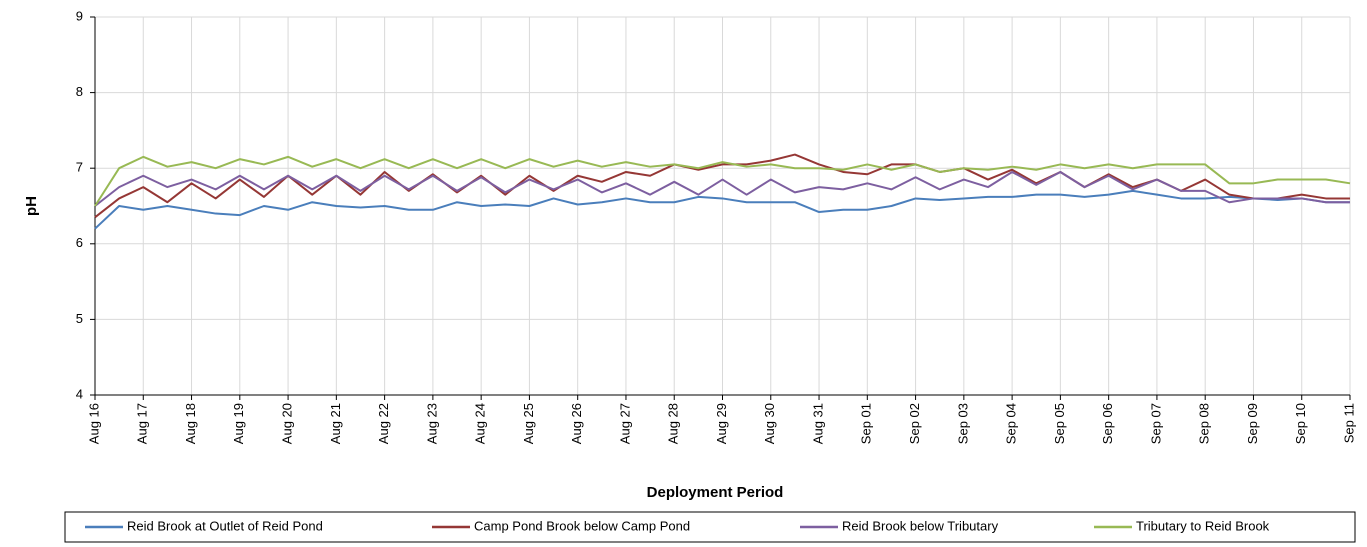 This screenshot has width=1367, height=547. What do you see at coordinates (79, 167) in the screenshot?
I see `y-tick-label: 7` at bounding box center [79, 167].